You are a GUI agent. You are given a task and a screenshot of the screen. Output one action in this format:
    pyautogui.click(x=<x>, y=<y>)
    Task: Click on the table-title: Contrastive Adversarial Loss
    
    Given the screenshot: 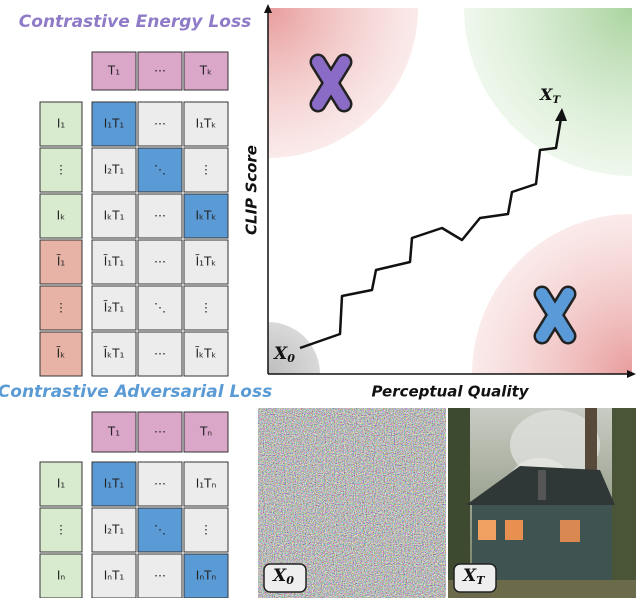 What is the action you would take?
    pyautogui.click(x=136, y=392)
    